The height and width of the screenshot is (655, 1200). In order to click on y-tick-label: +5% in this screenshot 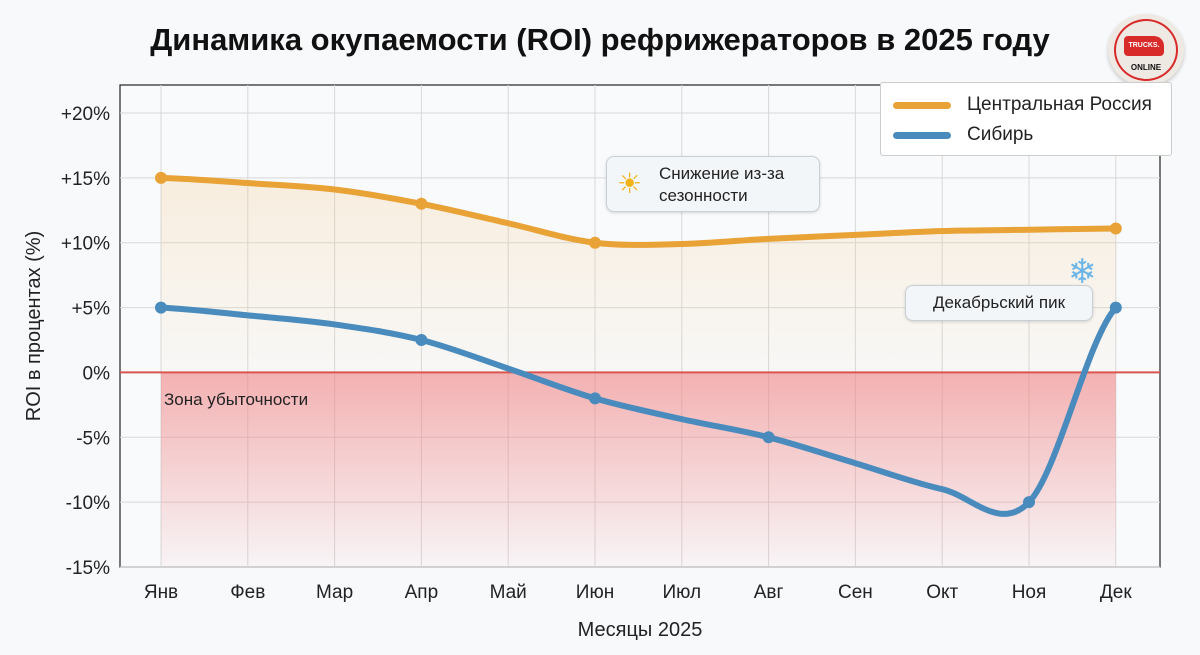, I will do `click(90, 309)`.